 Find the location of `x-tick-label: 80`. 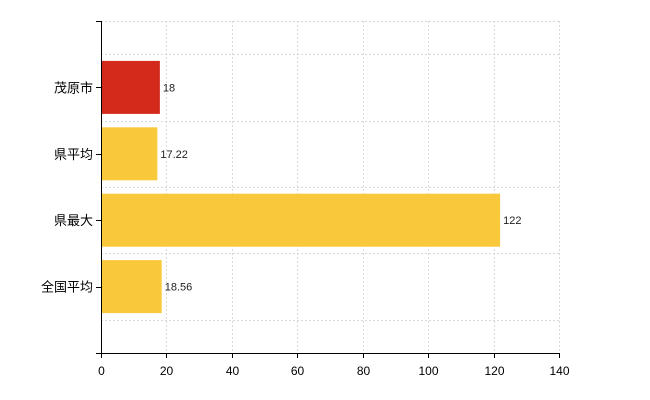

x-tick-label: 80 is located at coordinates (364, 371).